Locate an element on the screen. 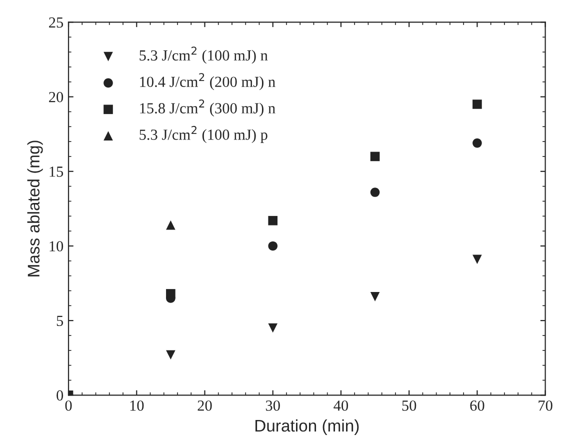 This screenshot has width=571, height=444. y-tick-label: 20 is located at coordinates (56, 97).